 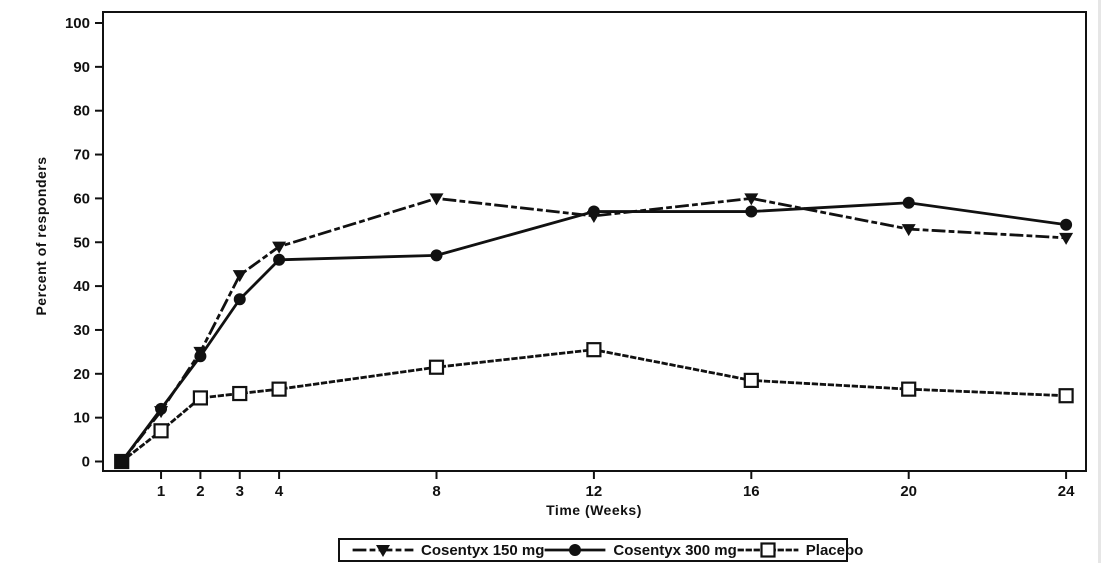 What do you see at coordinates (81, 286) in the screenshot?
I see `svg-text: 40` at bounding box center [81, 286].